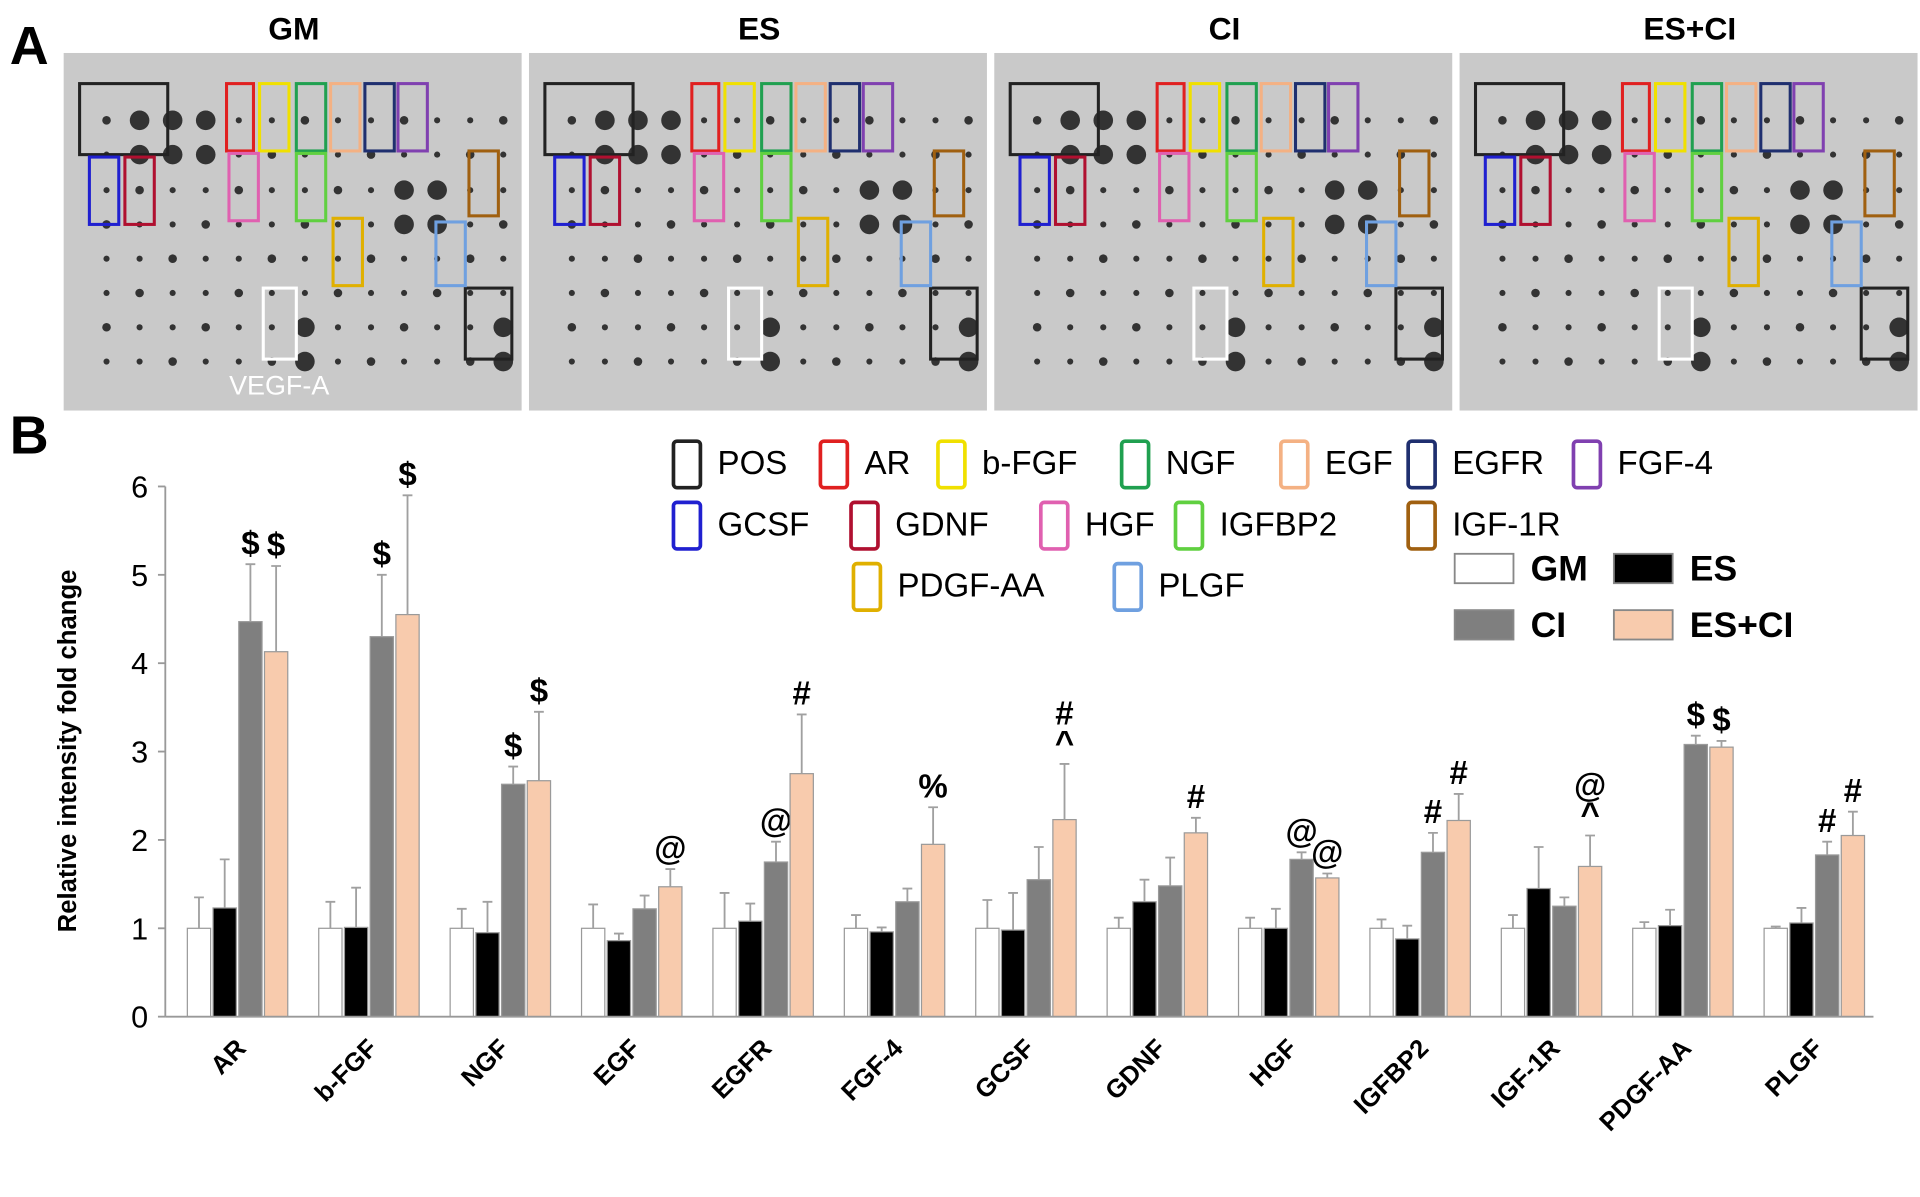 This screenshot has width=1920, height=1197. What do you see at coordinates (887, 463) in the screenshot?
I see `legend-label: AR` at bounding box center [887, 463].